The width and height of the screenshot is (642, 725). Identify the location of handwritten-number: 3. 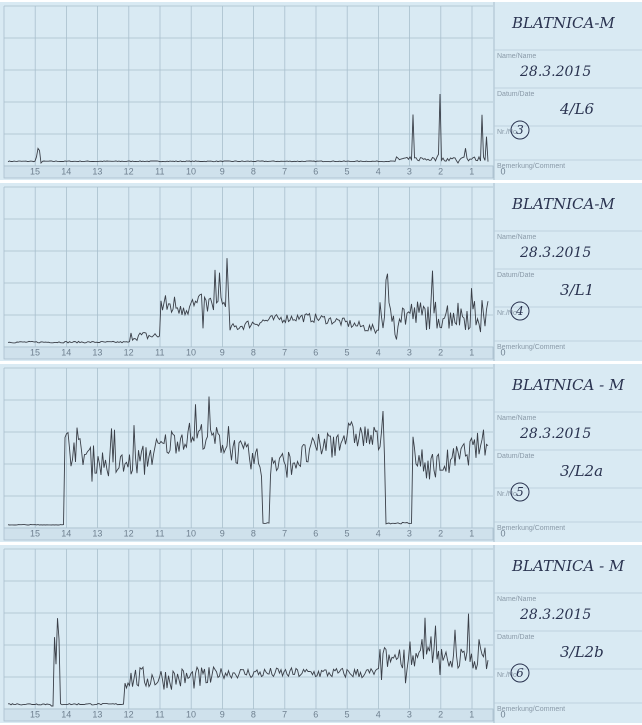
(520, 130).